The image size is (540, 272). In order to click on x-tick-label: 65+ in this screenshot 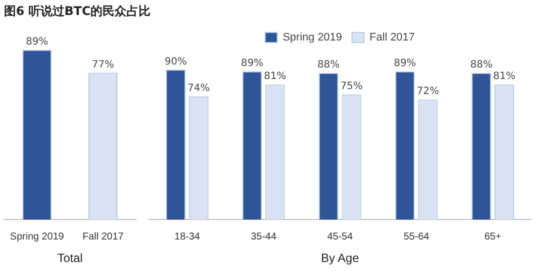, I will do `click(493, 236)`.